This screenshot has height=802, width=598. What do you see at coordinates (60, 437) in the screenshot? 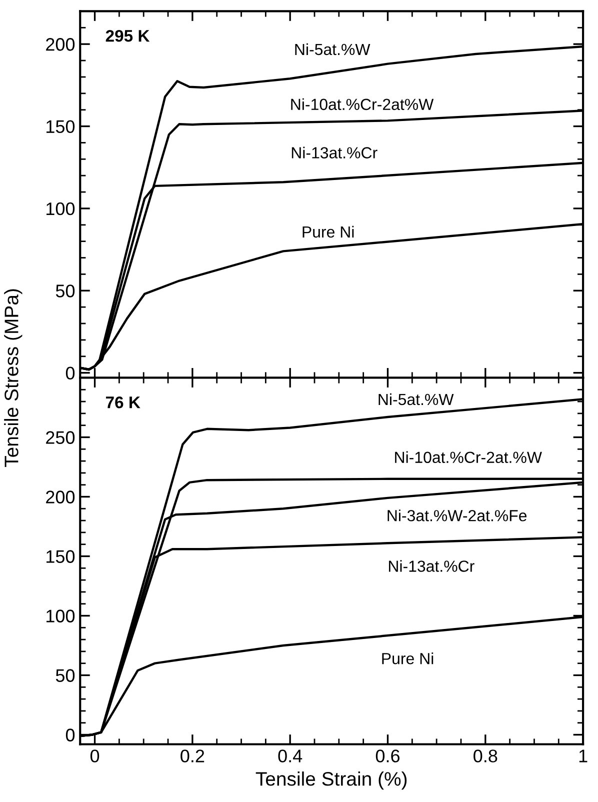
I see `y-tick-label: 250` at bounding box center [60, 437].